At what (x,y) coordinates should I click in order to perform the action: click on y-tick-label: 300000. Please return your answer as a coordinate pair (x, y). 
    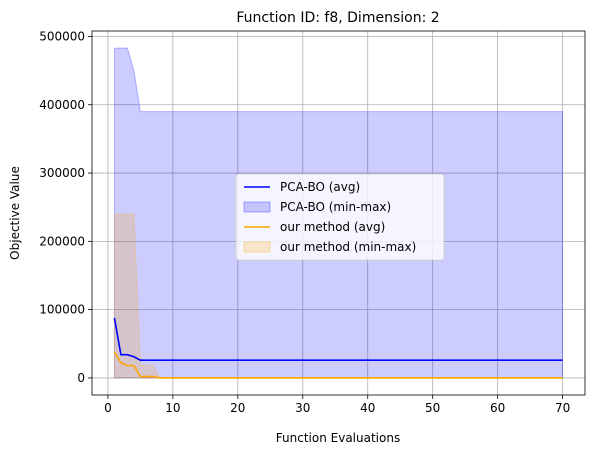
    Looking at the image, I should click on (62, 173).